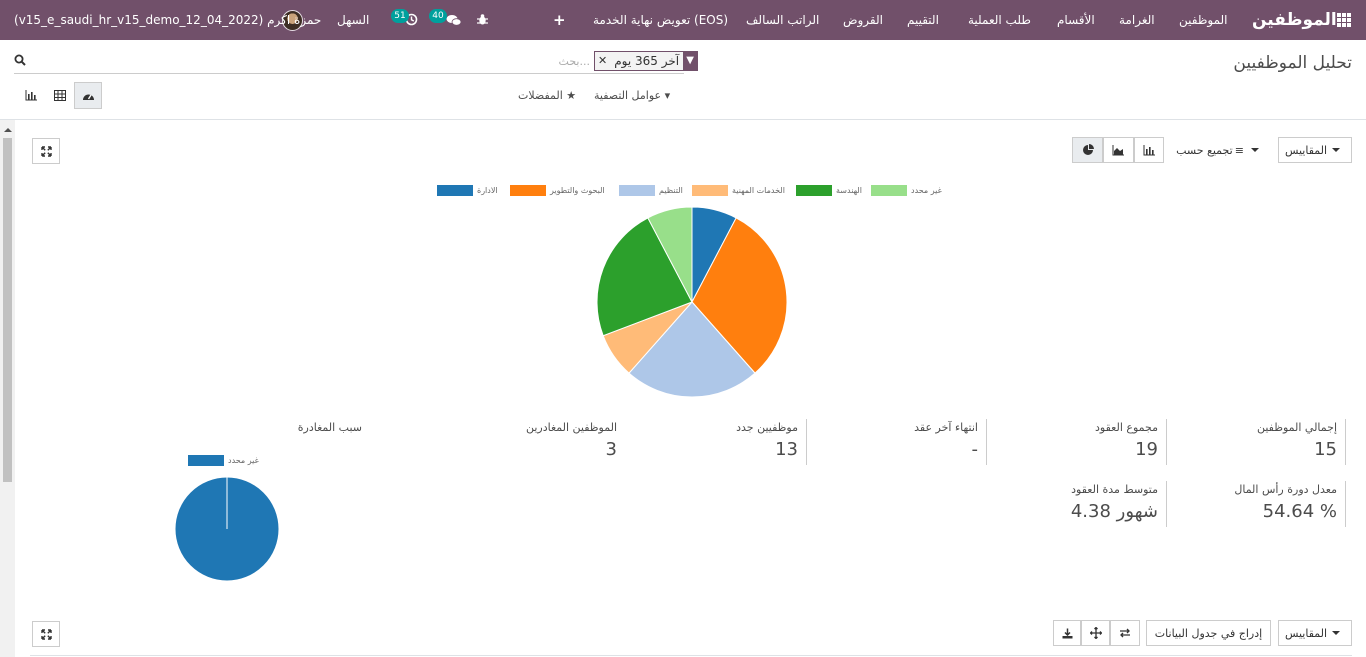  What do you see at coordinates (1114, 489) in the screenshot?
I see `kpi-label: متوسط مدة العقود` at bounding box center [1114, 489].